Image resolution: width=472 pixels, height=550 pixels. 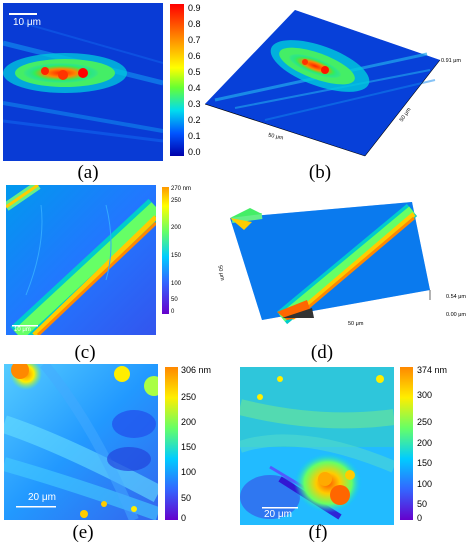 I want to click on panel-c: 10 μm, so click(x=81, y=260).